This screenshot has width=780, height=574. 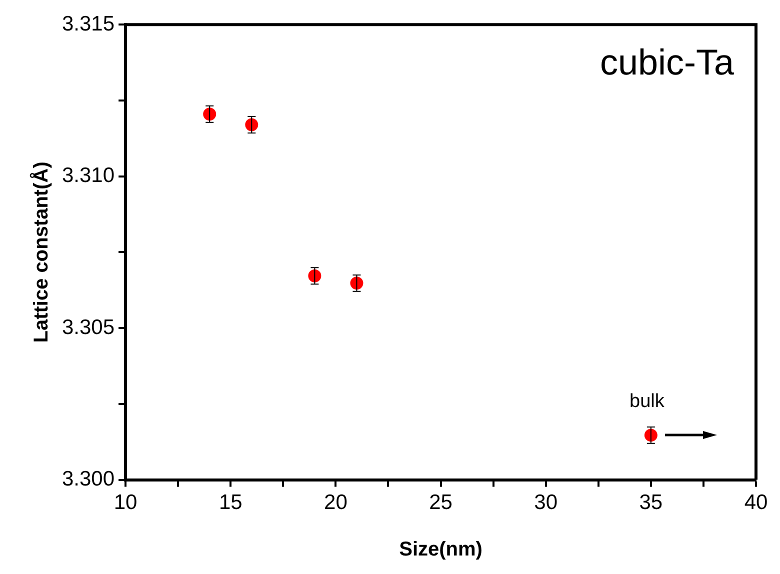 I want to click on x-tick-label: 25, so click(x=440, y=502).